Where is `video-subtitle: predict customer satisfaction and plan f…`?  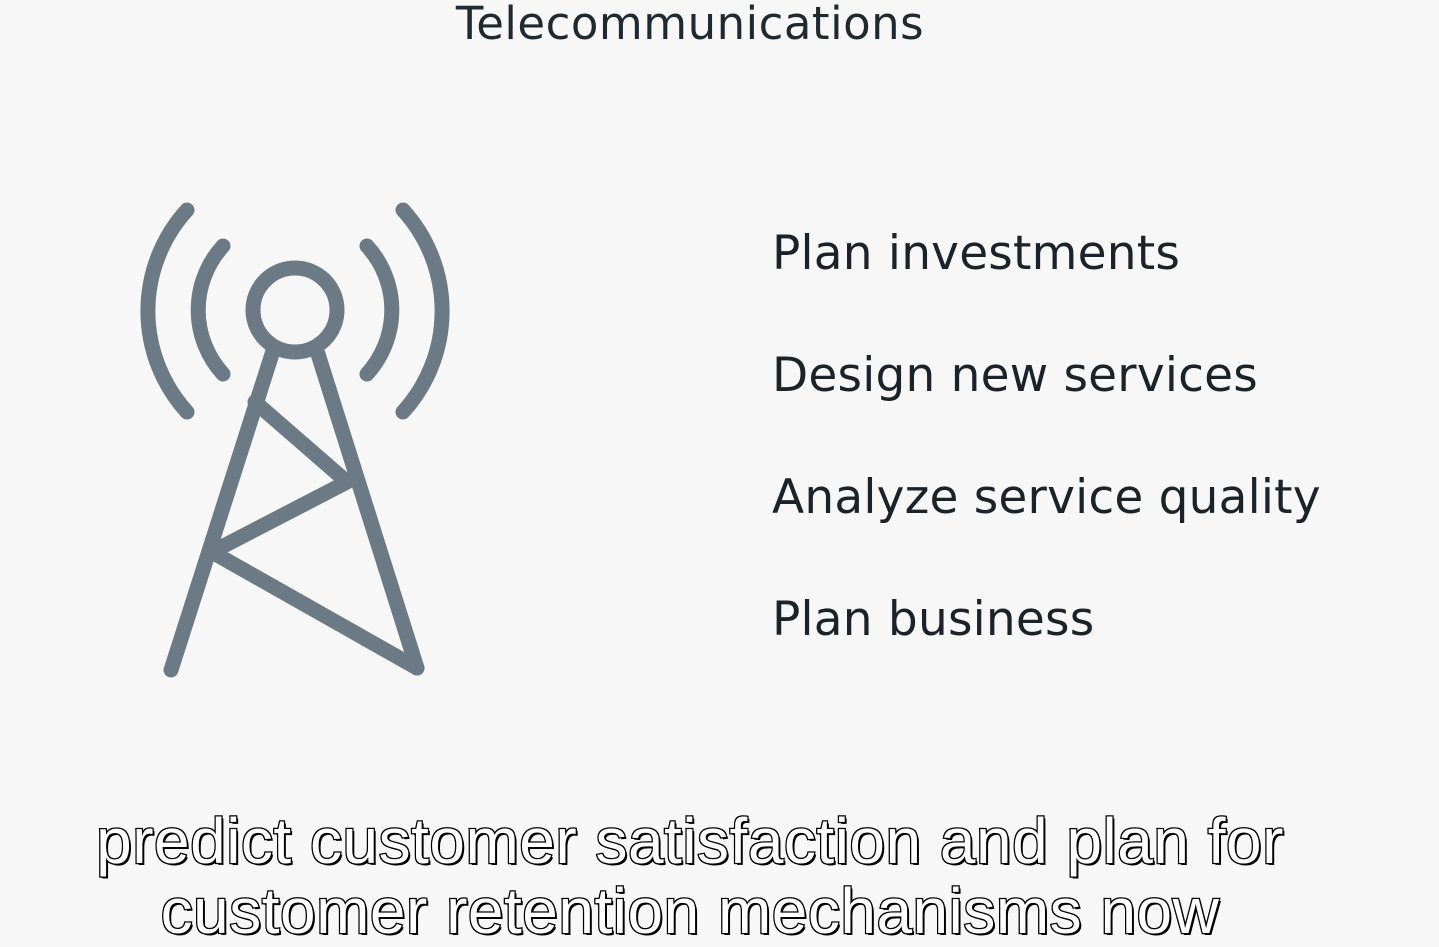
video-subtitle: predict customer satisfaction and plan f… is located at coordinates (690, 876).